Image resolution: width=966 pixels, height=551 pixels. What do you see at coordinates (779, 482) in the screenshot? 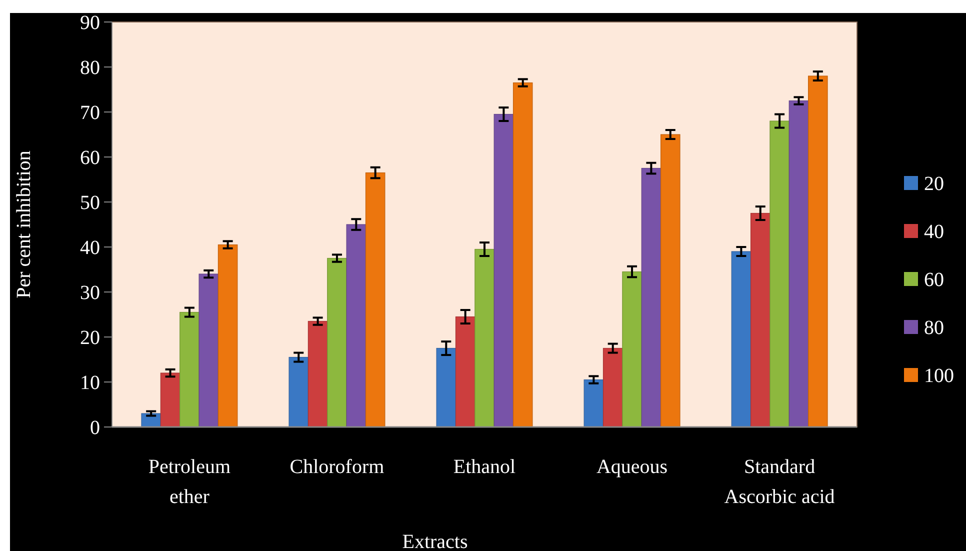
I see `x-tick-label: Standard Ascorbic acid` at bounding box center [779, 482].